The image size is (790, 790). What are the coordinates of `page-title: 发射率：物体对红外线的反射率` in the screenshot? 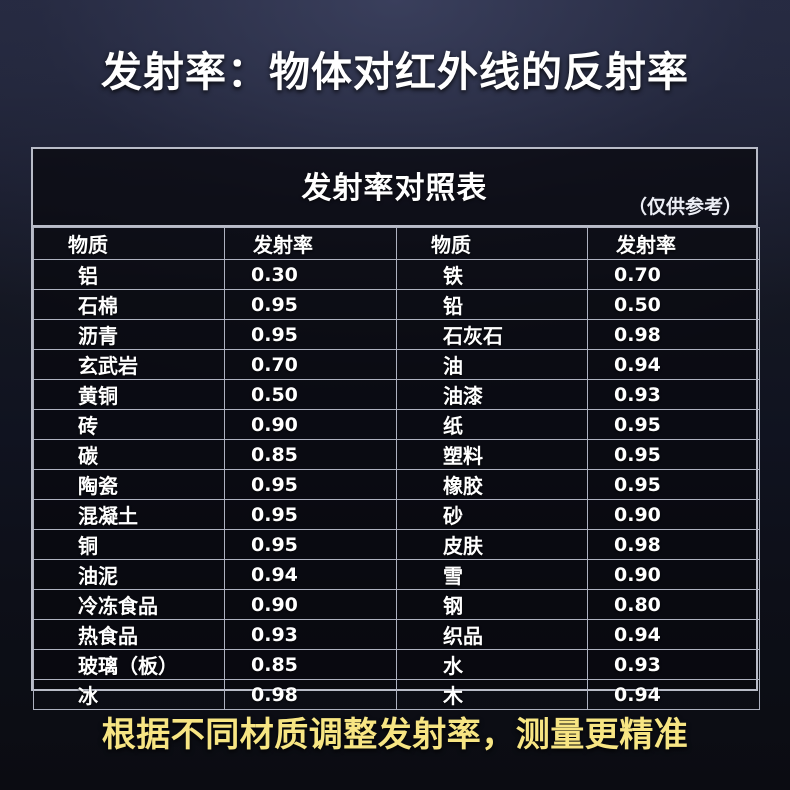 It's located at (395, 72).